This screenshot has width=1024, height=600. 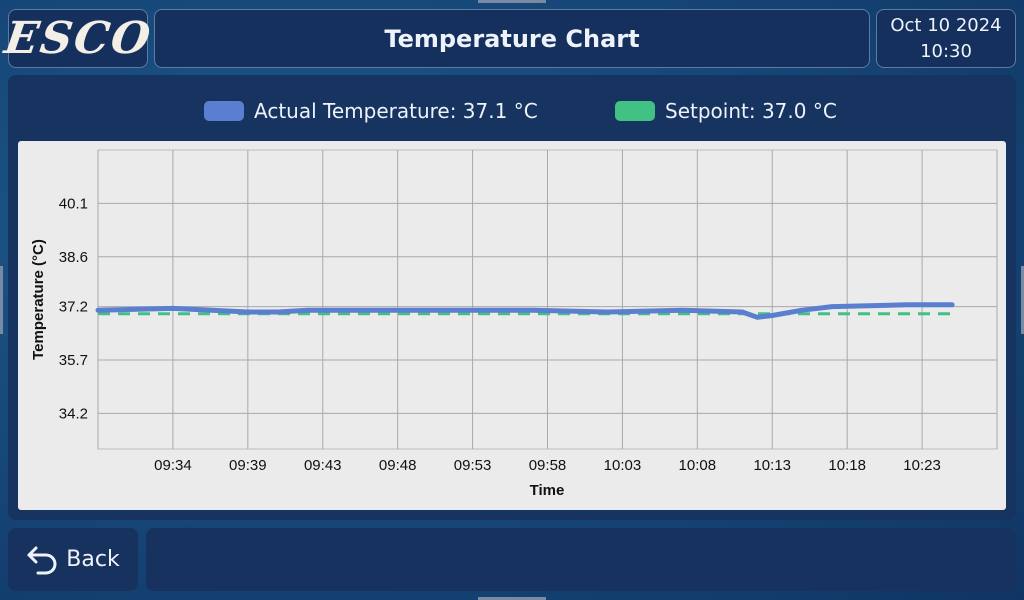 What do you see at coordinates (1022, 300) in the screenshot?
I see `right-edge-handle` at bounding box center [1022, 300].